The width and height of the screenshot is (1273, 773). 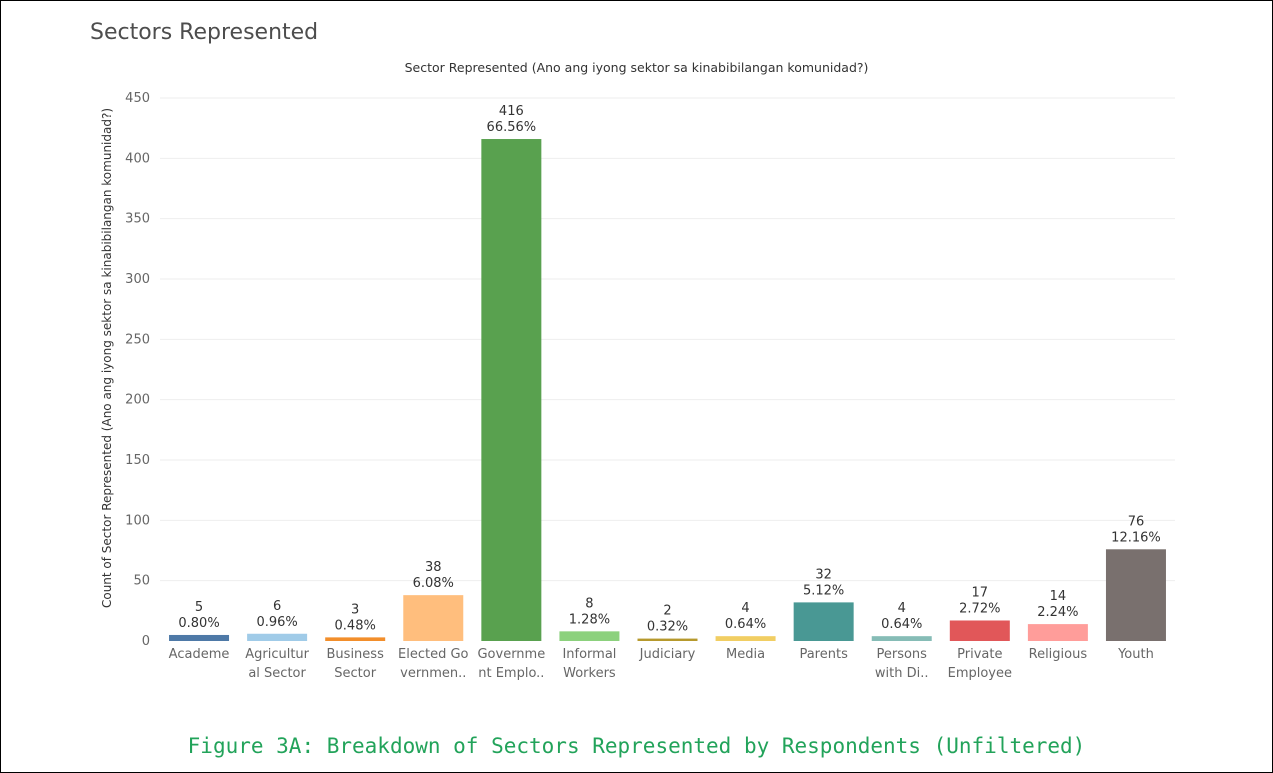 I want to click on bar-percent-label: 0.32%, so click(x=667, y=627).